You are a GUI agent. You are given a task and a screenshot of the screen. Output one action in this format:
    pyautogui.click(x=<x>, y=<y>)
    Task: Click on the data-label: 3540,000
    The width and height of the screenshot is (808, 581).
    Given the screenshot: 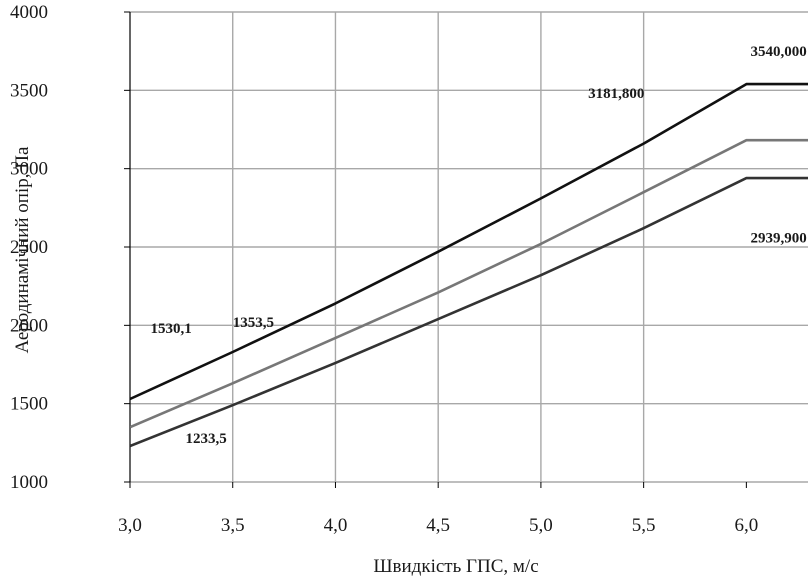 What is the action you would take?
    pyautogui.click(x=778, y=52)
    